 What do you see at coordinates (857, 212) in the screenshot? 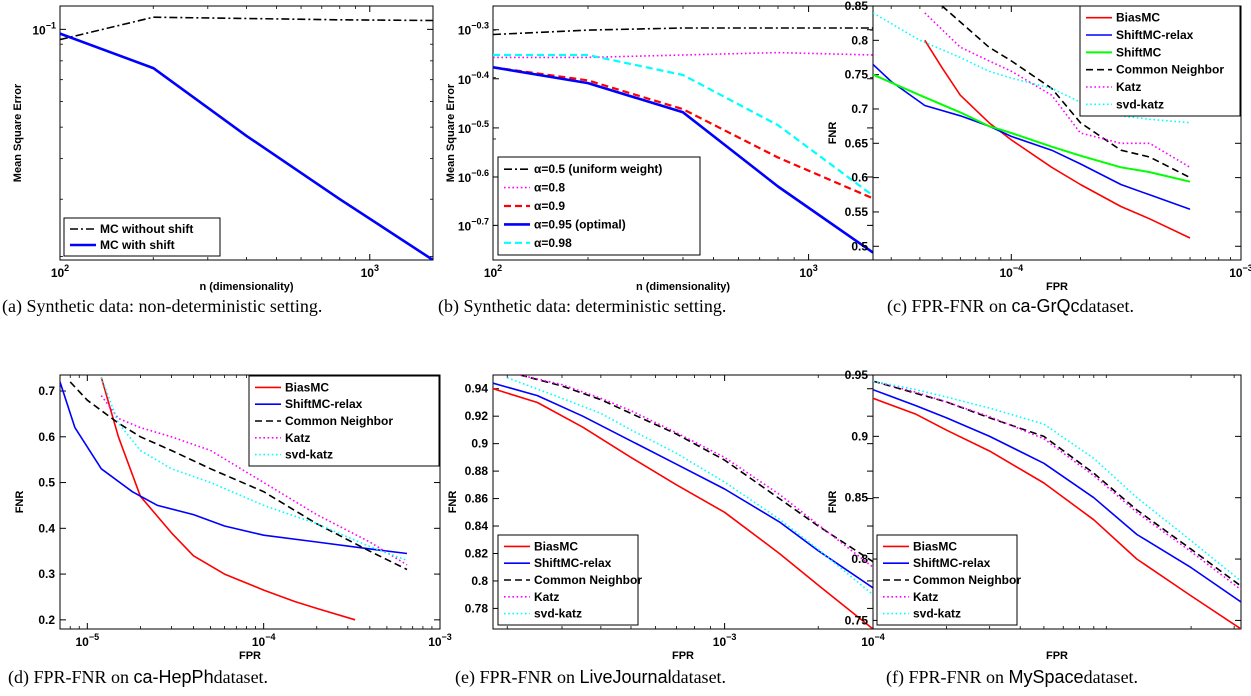
I see `y-tick-label: 0.55` at bounding box center [857, 212].